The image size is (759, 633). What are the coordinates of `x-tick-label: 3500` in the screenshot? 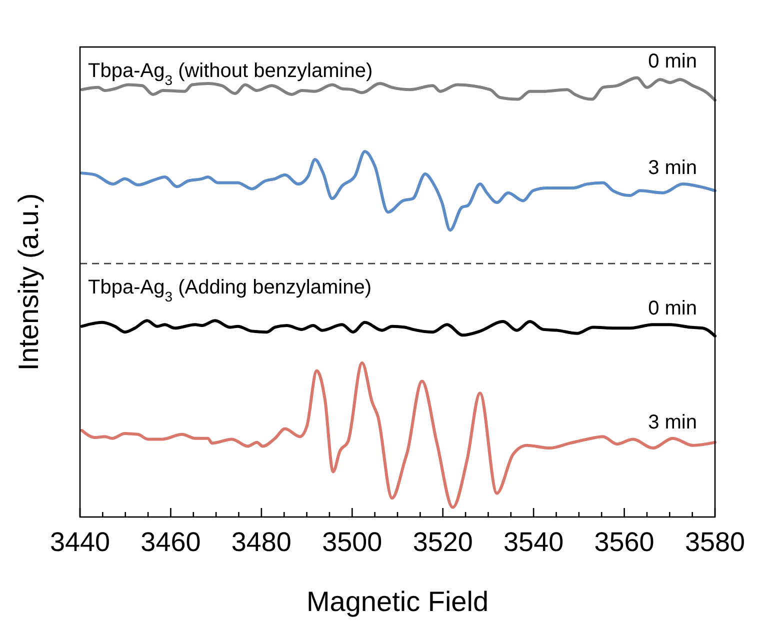 It's located at (352, 542).